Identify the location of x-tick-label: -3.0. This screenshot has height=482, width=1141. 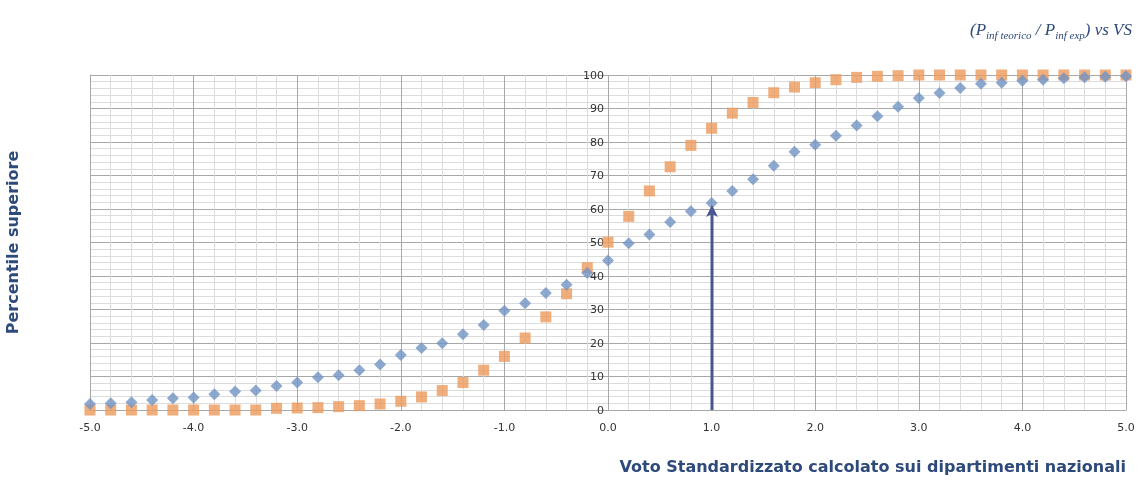
(297, 427).